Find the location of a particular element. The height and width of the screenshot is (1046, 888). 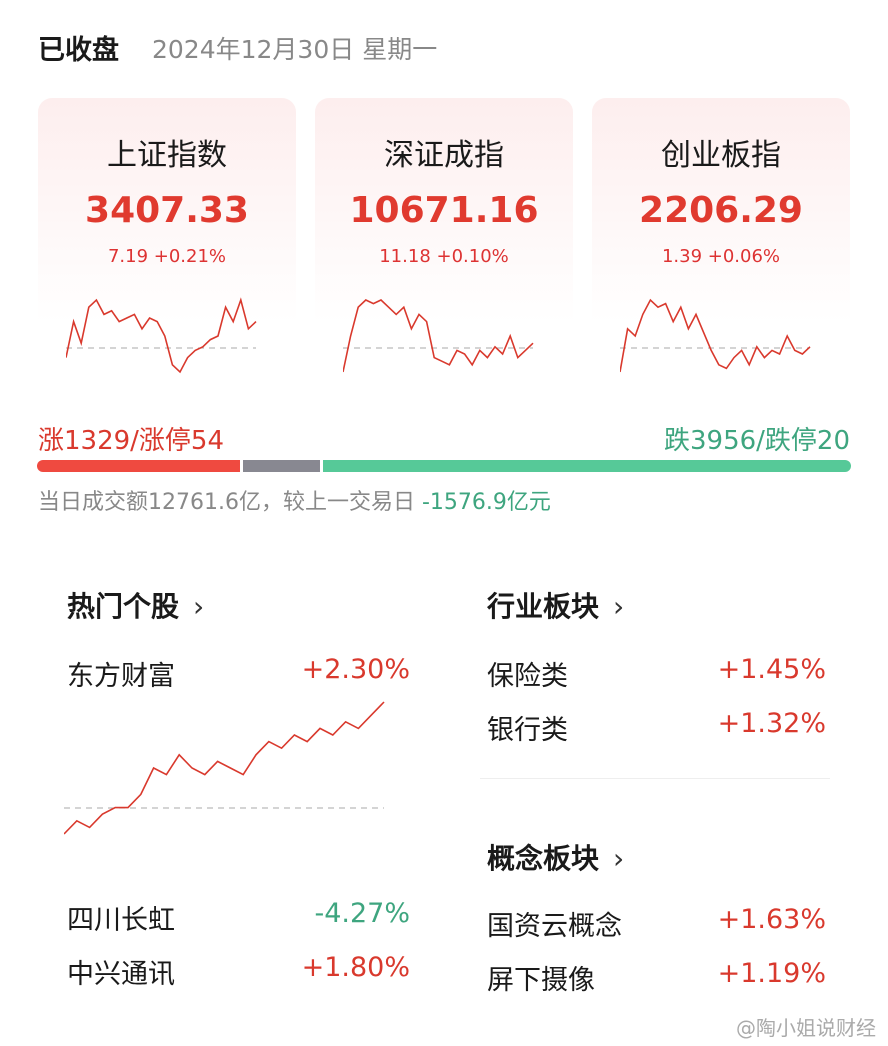

sector-row: 国资云概念 +1.63% is located at coordinates (656, 923).